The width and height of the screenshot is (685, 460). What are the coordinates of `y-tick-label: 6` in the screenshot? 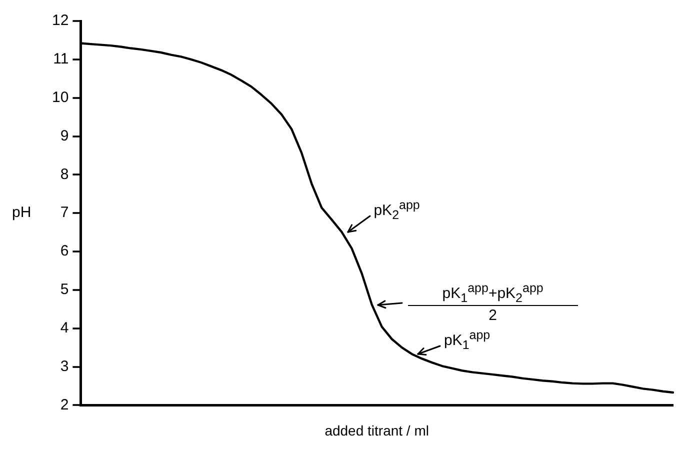 It's located at (64, 251).